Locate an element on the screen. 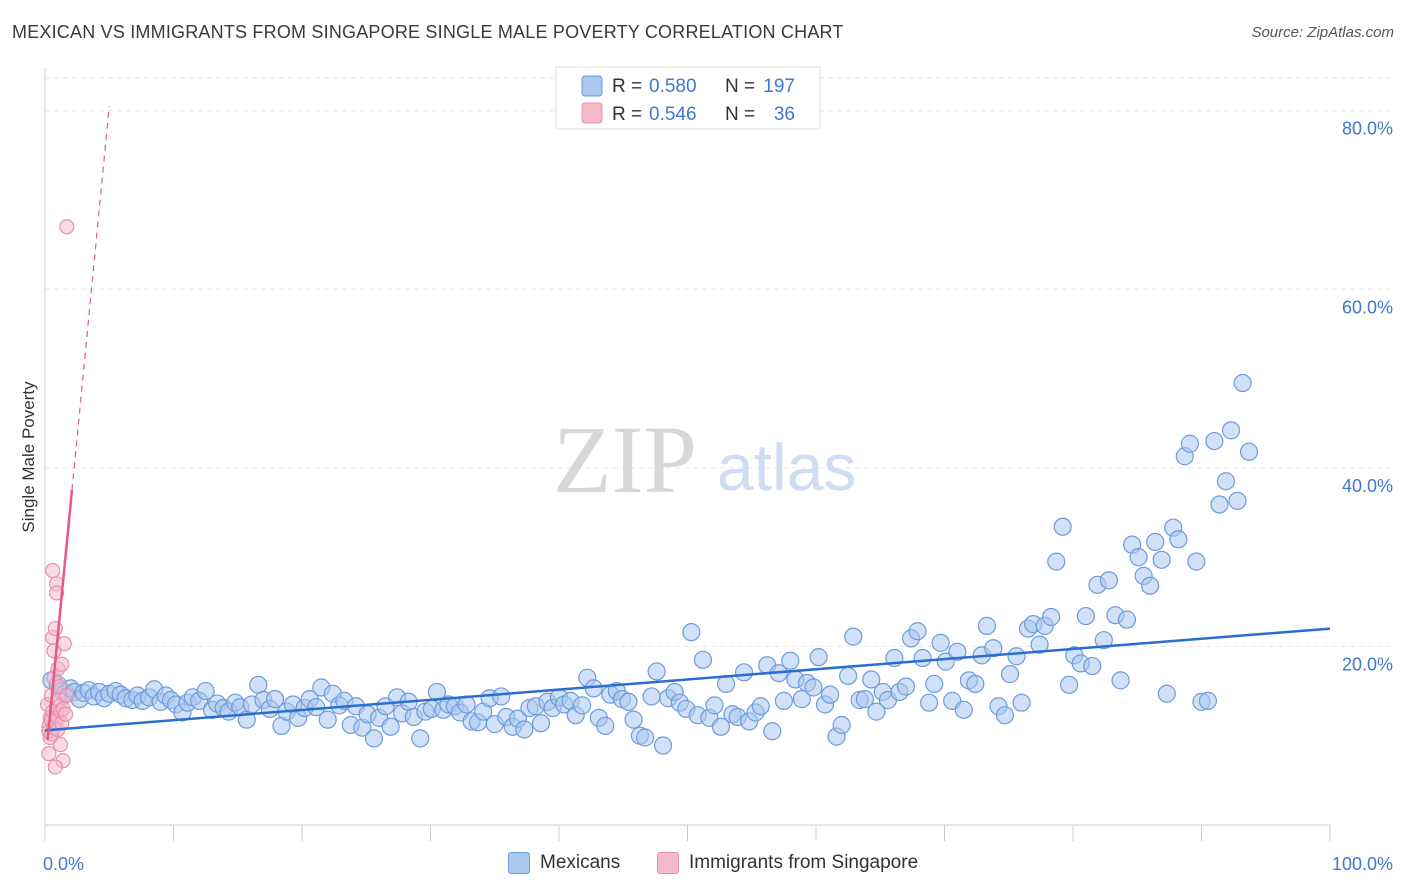 This screenshot has width=1406, height=892. watermark-zip: ZIP is located at coordinates (625, 459).